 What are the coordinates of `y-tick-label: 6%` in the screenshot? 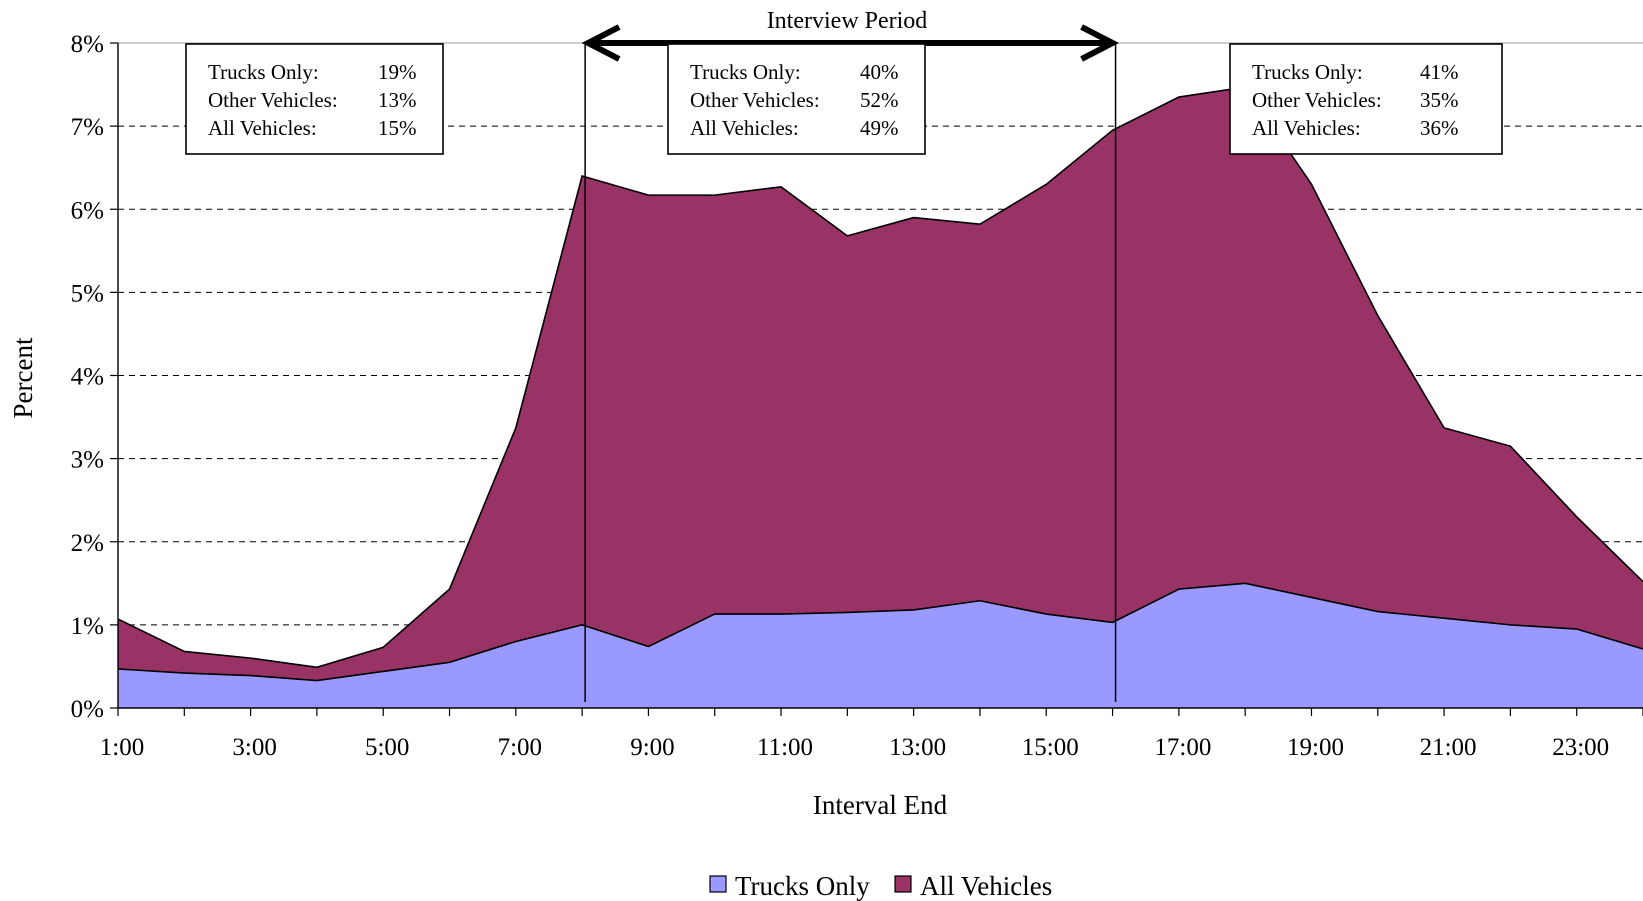 It's located at (87, 210).